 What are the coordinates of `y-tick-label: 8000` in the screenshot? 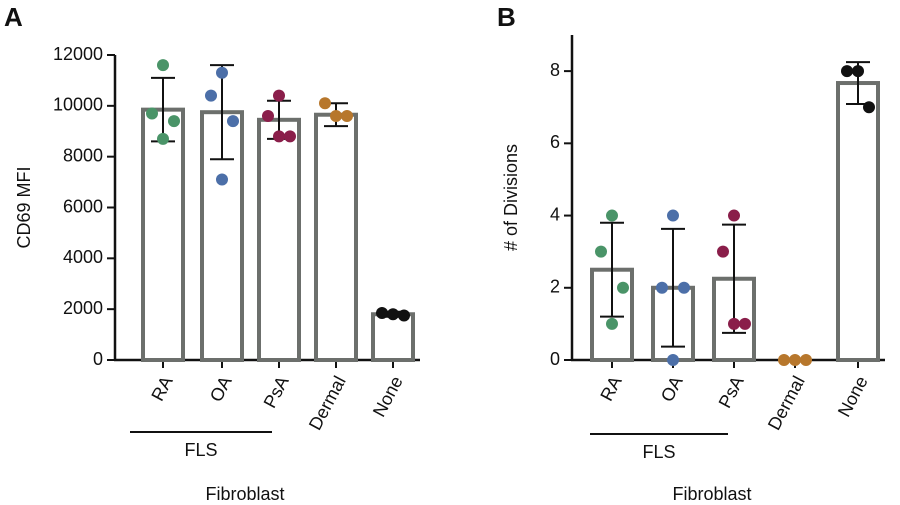 It's located at (83, 155).